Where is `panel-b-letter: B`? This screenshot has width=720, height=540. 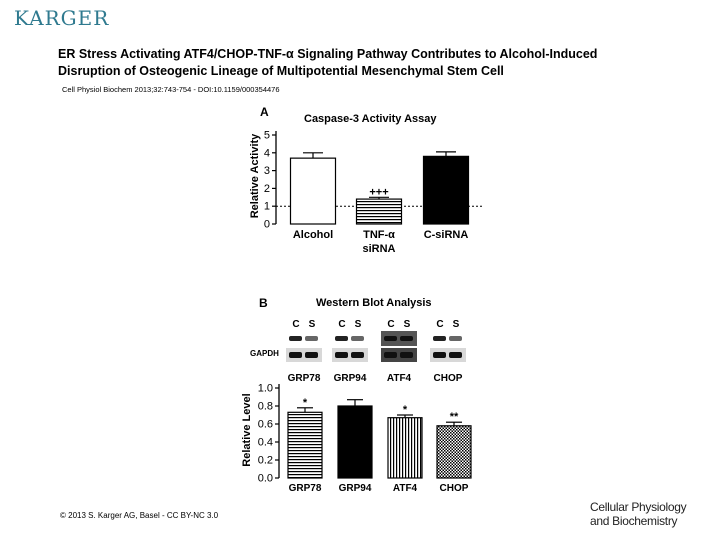 panel-b-letter: B is located at coordinates (263, 303).